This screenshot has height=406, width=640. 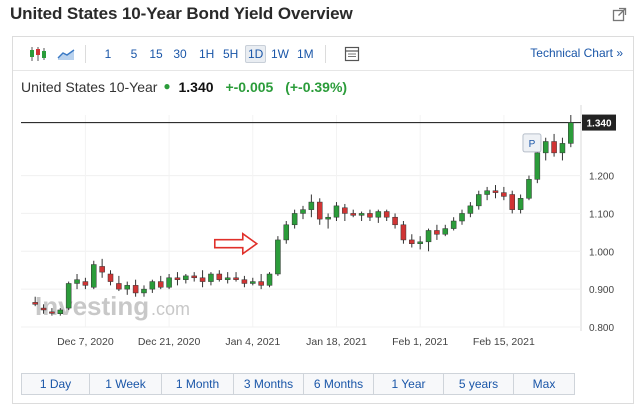 What do you see at coordinates (504, 342) in the screenshot?
I see `x-tick-label: Feb 15, 2021` at bounding box center [504, 342].